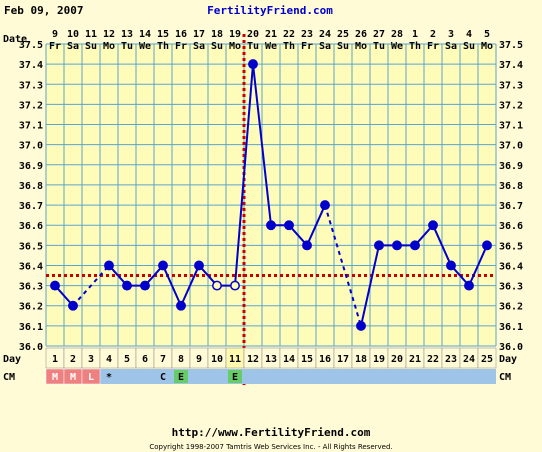 The width and height of the screenshot is (542, 452). I want to click on y-tick-label-left: 36.9, so click(31, 166).